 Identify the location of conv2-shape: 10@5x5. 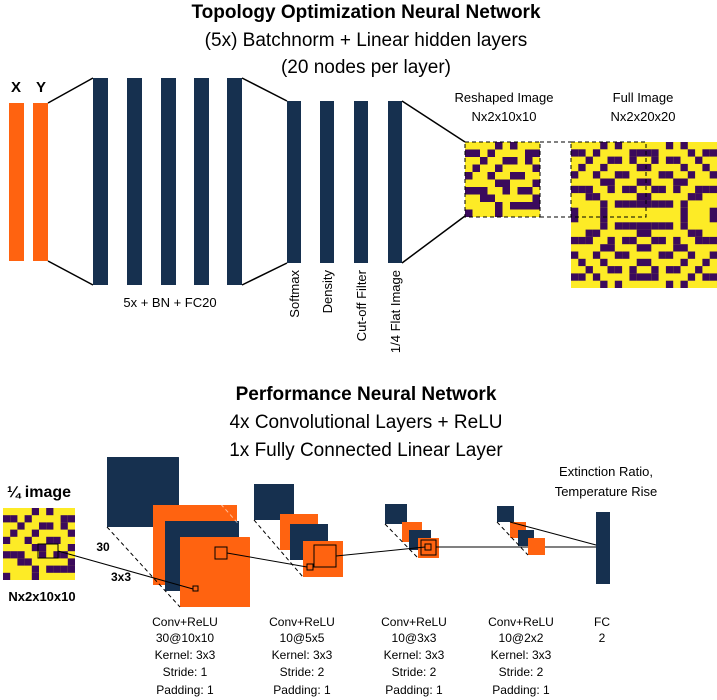
(302, 638).